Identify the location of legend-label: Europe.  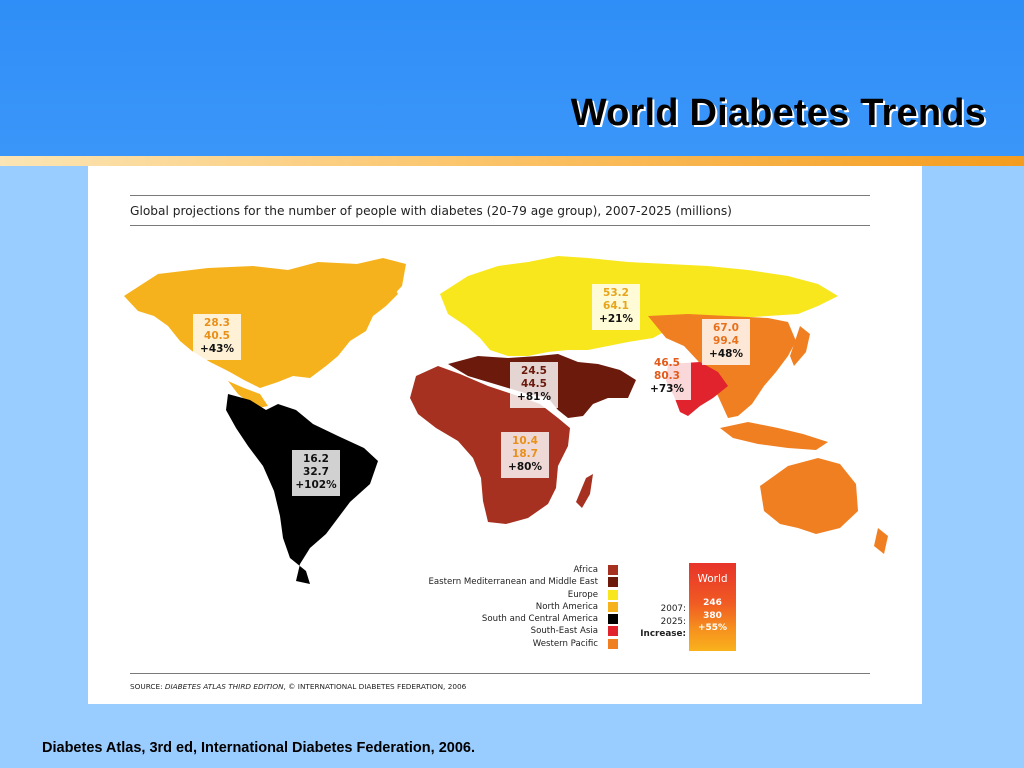
(582, 594).